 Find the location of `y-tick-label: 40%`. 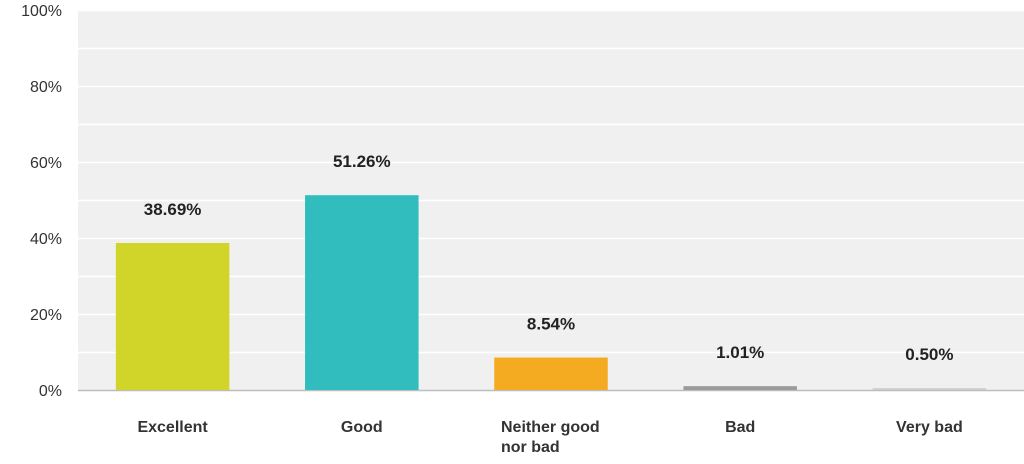

y-tick-label: 40% is located at coordinates (46, 239).